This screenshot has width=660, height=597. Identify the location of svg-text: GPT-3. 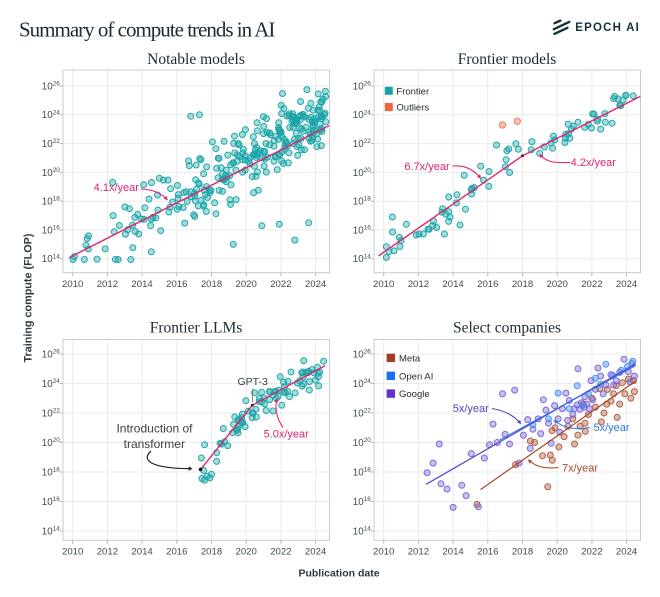
(253, 382).